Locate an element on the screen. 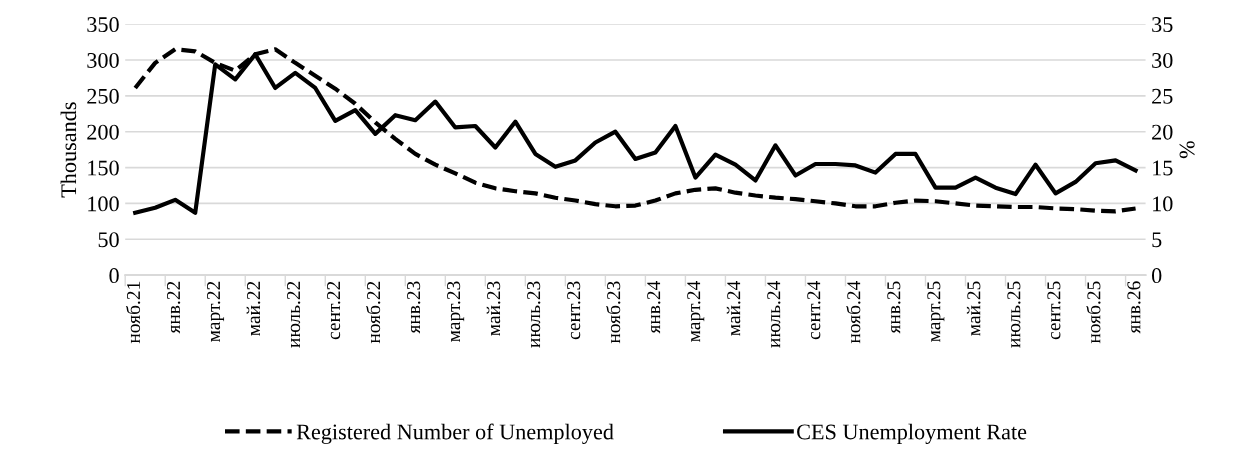 The image size is (1252, 464). x-tick-label: март.23 is located at coordinates (456, 311).